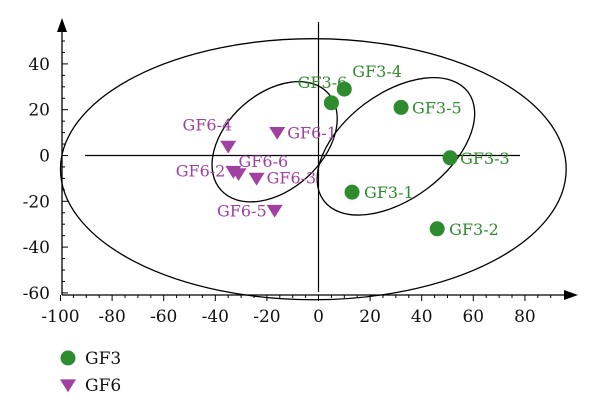  I want to click on data-label-gf6-4: GF6-4, so click(208, 124).